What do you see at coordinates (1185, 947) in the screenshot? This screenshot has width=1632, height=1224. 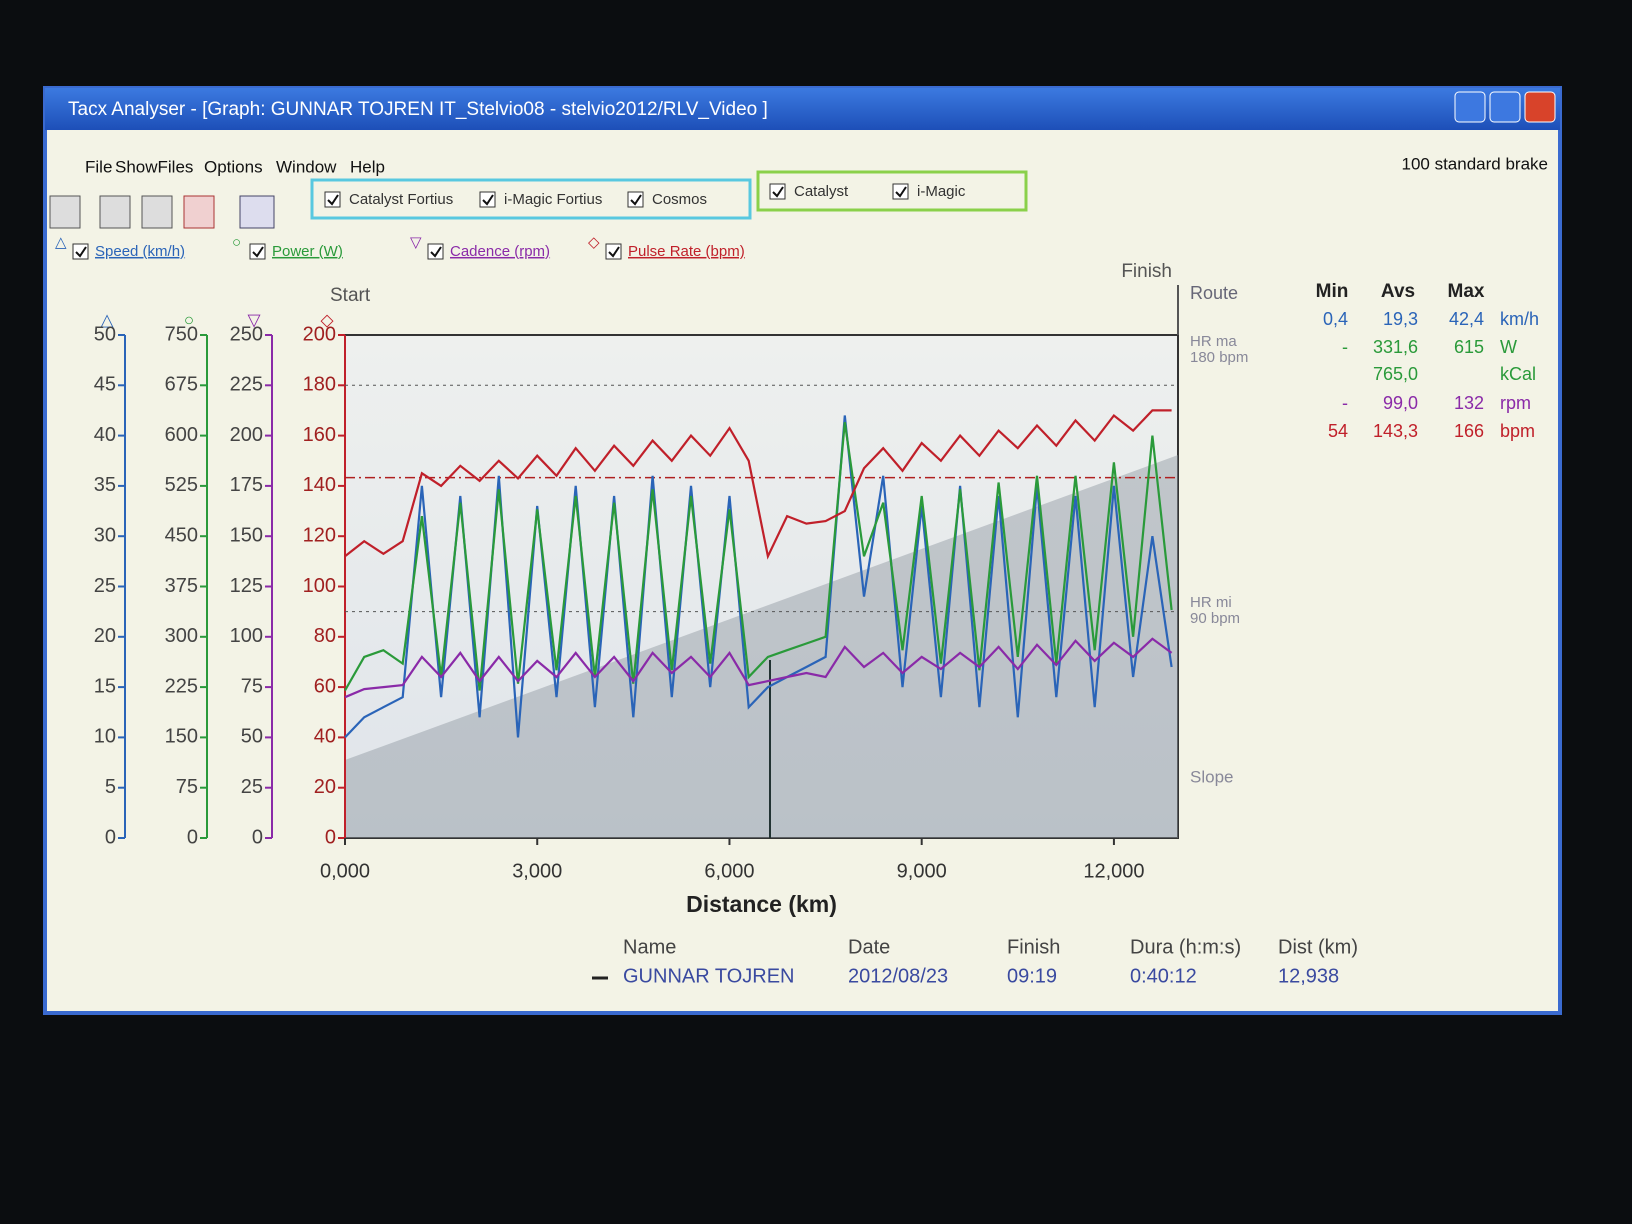 I see `footer-header: Dura (h:m:s)` at bounding box center [1185, 947].